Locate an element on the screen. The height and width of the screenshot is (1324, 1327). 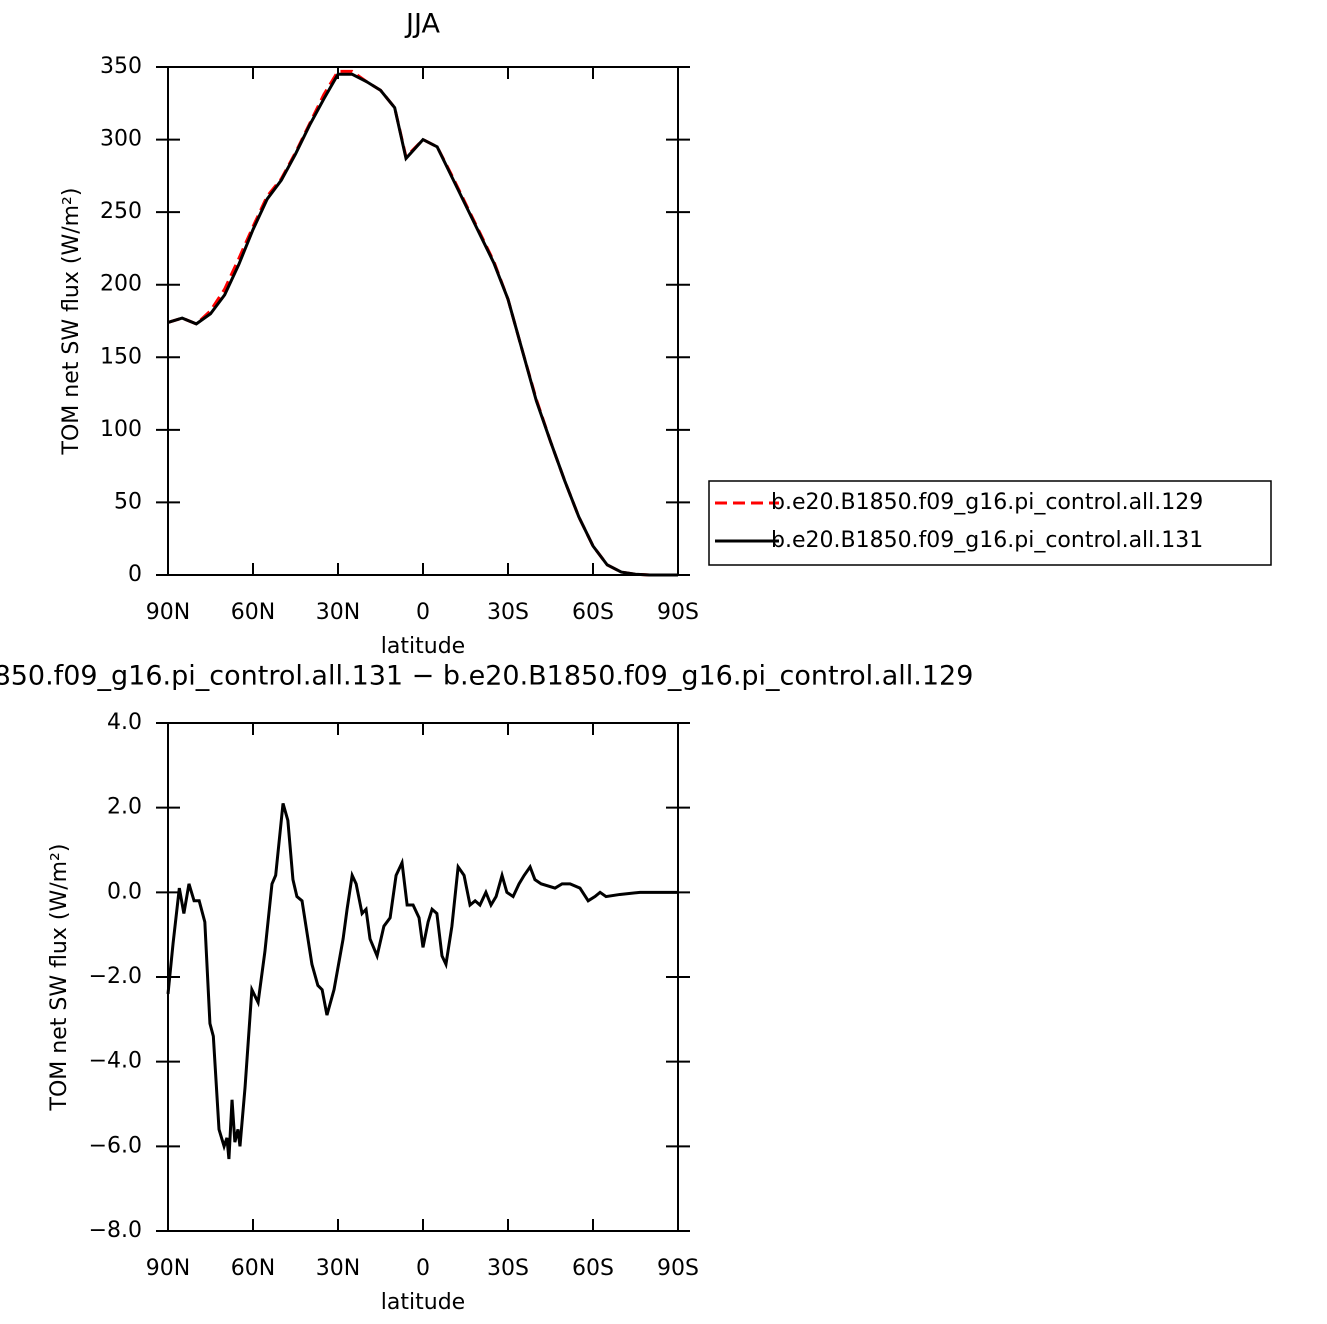
y-tick-label: 300 is located at coordinates (121, 139).